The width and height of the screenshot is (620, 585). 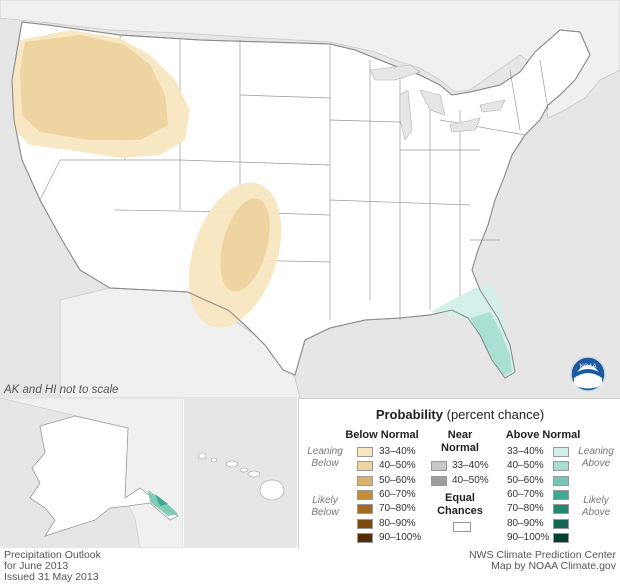 I want to click on legend-title: Probability (percent chance), so click(x=459, y=414).